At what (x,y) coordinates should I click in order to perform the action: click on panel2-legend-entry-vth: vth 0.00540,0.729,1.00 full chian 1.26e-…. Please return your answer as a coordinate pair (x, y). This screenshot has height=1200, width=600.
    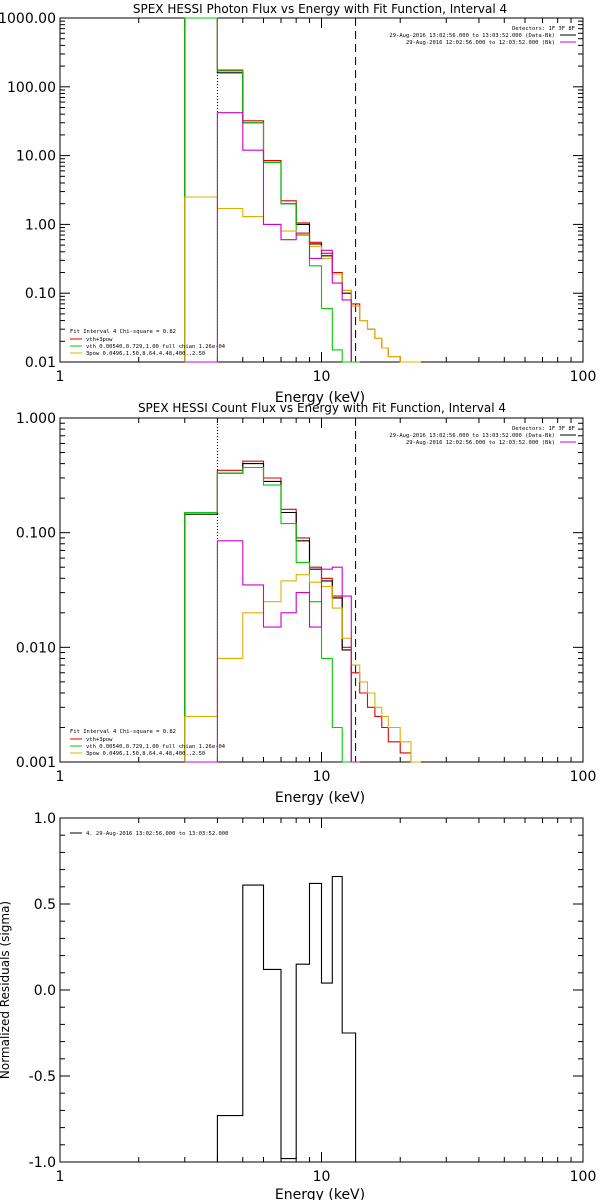
    Looking at the image, I should click on (156, 747).